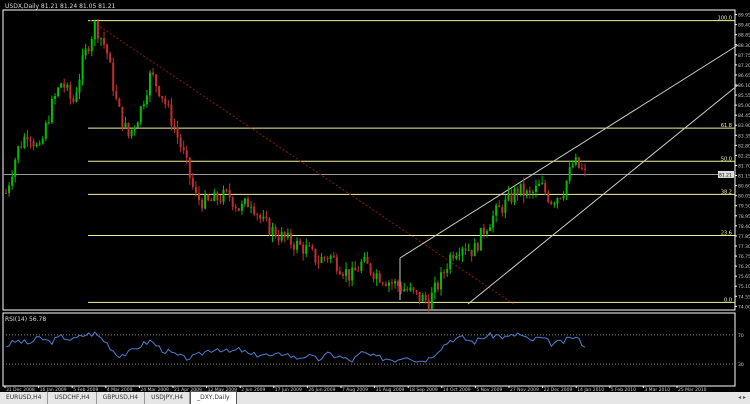 This screenshot has height=404, width=750. I want to click on time-label: 25 Mar 2010, so click(692, 389).